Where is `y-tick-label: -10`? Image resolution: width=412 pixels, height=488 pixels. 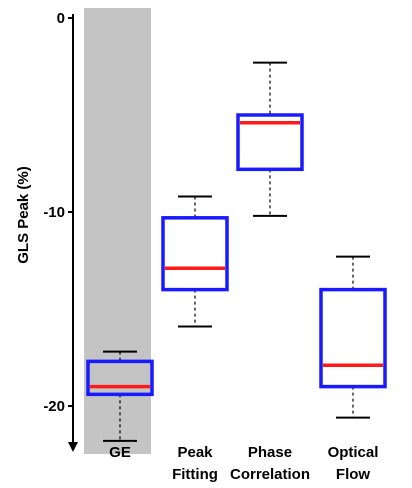 y-tick-label: -10 is located at coordinates (54, 212).